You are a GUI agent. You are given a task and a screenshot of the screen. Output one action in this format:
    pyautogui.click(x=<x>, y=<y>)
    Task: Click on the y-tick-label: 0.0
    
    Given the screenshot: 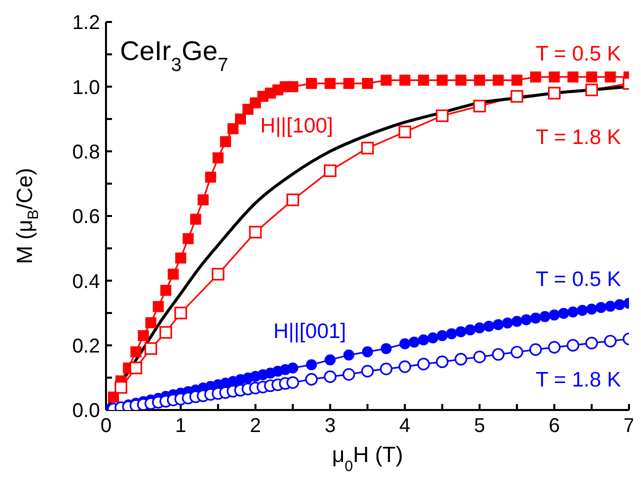 What is the action you would take?
    pyautogui.click(x=86, y=411)
    